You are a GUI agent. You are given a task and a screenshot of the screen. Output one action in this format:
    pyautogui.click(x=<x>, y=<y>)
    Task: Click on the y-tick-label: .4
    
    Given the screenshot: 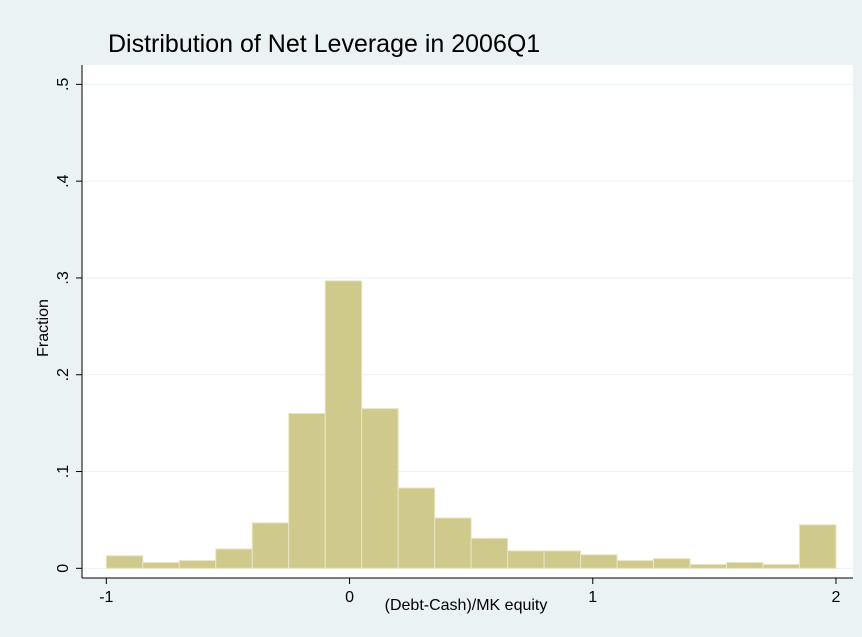 What is the action you would take?
    pyautogui.click(x=63, y=180)
    